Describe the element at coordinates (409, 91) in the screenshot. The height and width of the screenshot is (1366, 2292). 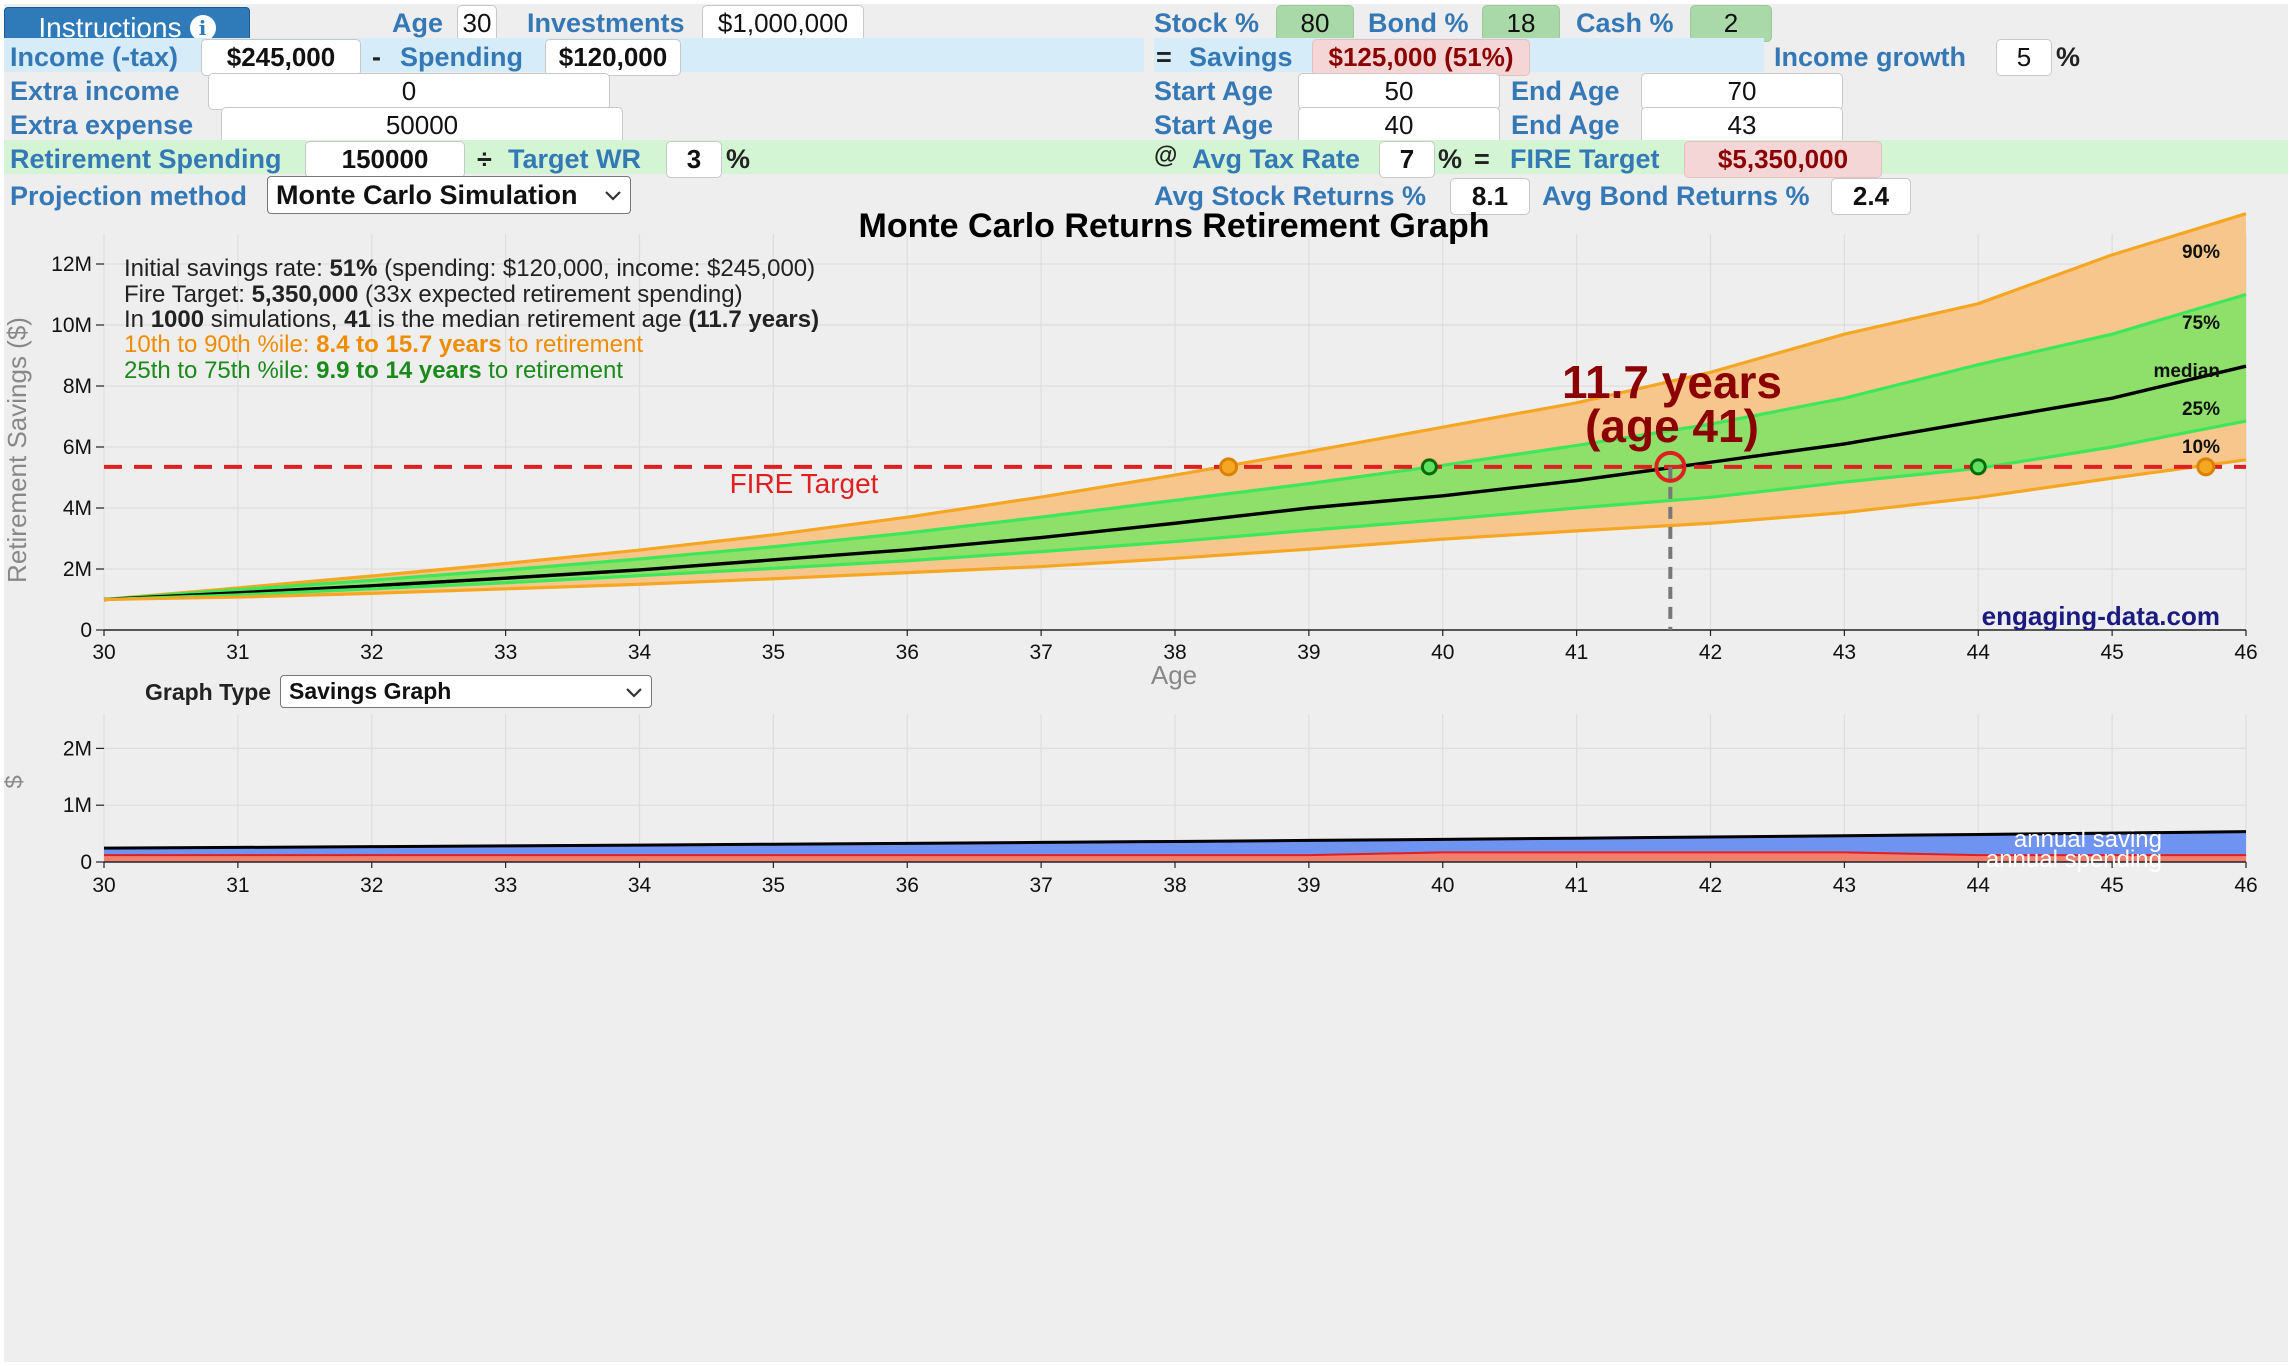
I see `extra-income-input: 0` at that location.